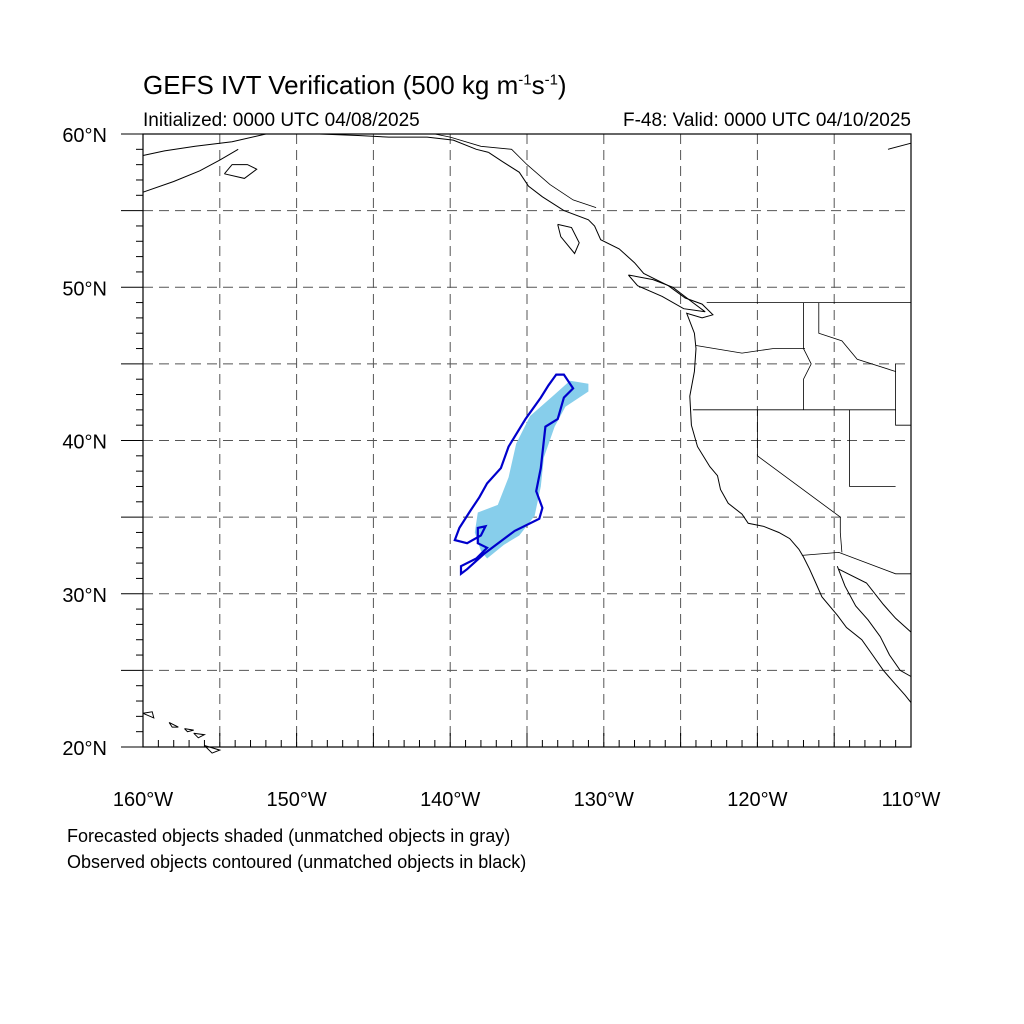  What do you see at coordinates (562, 85) in the screenshot?
I see `title-end: )` at bounding box center [562, 85].